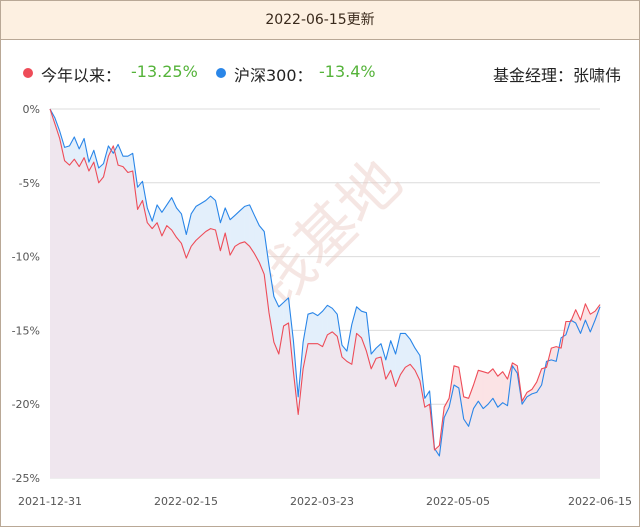  What do you see at coordinates (26, 257) in the screenshot?
I see `y-tick-label: -10%` at bounding box center [26, 257].